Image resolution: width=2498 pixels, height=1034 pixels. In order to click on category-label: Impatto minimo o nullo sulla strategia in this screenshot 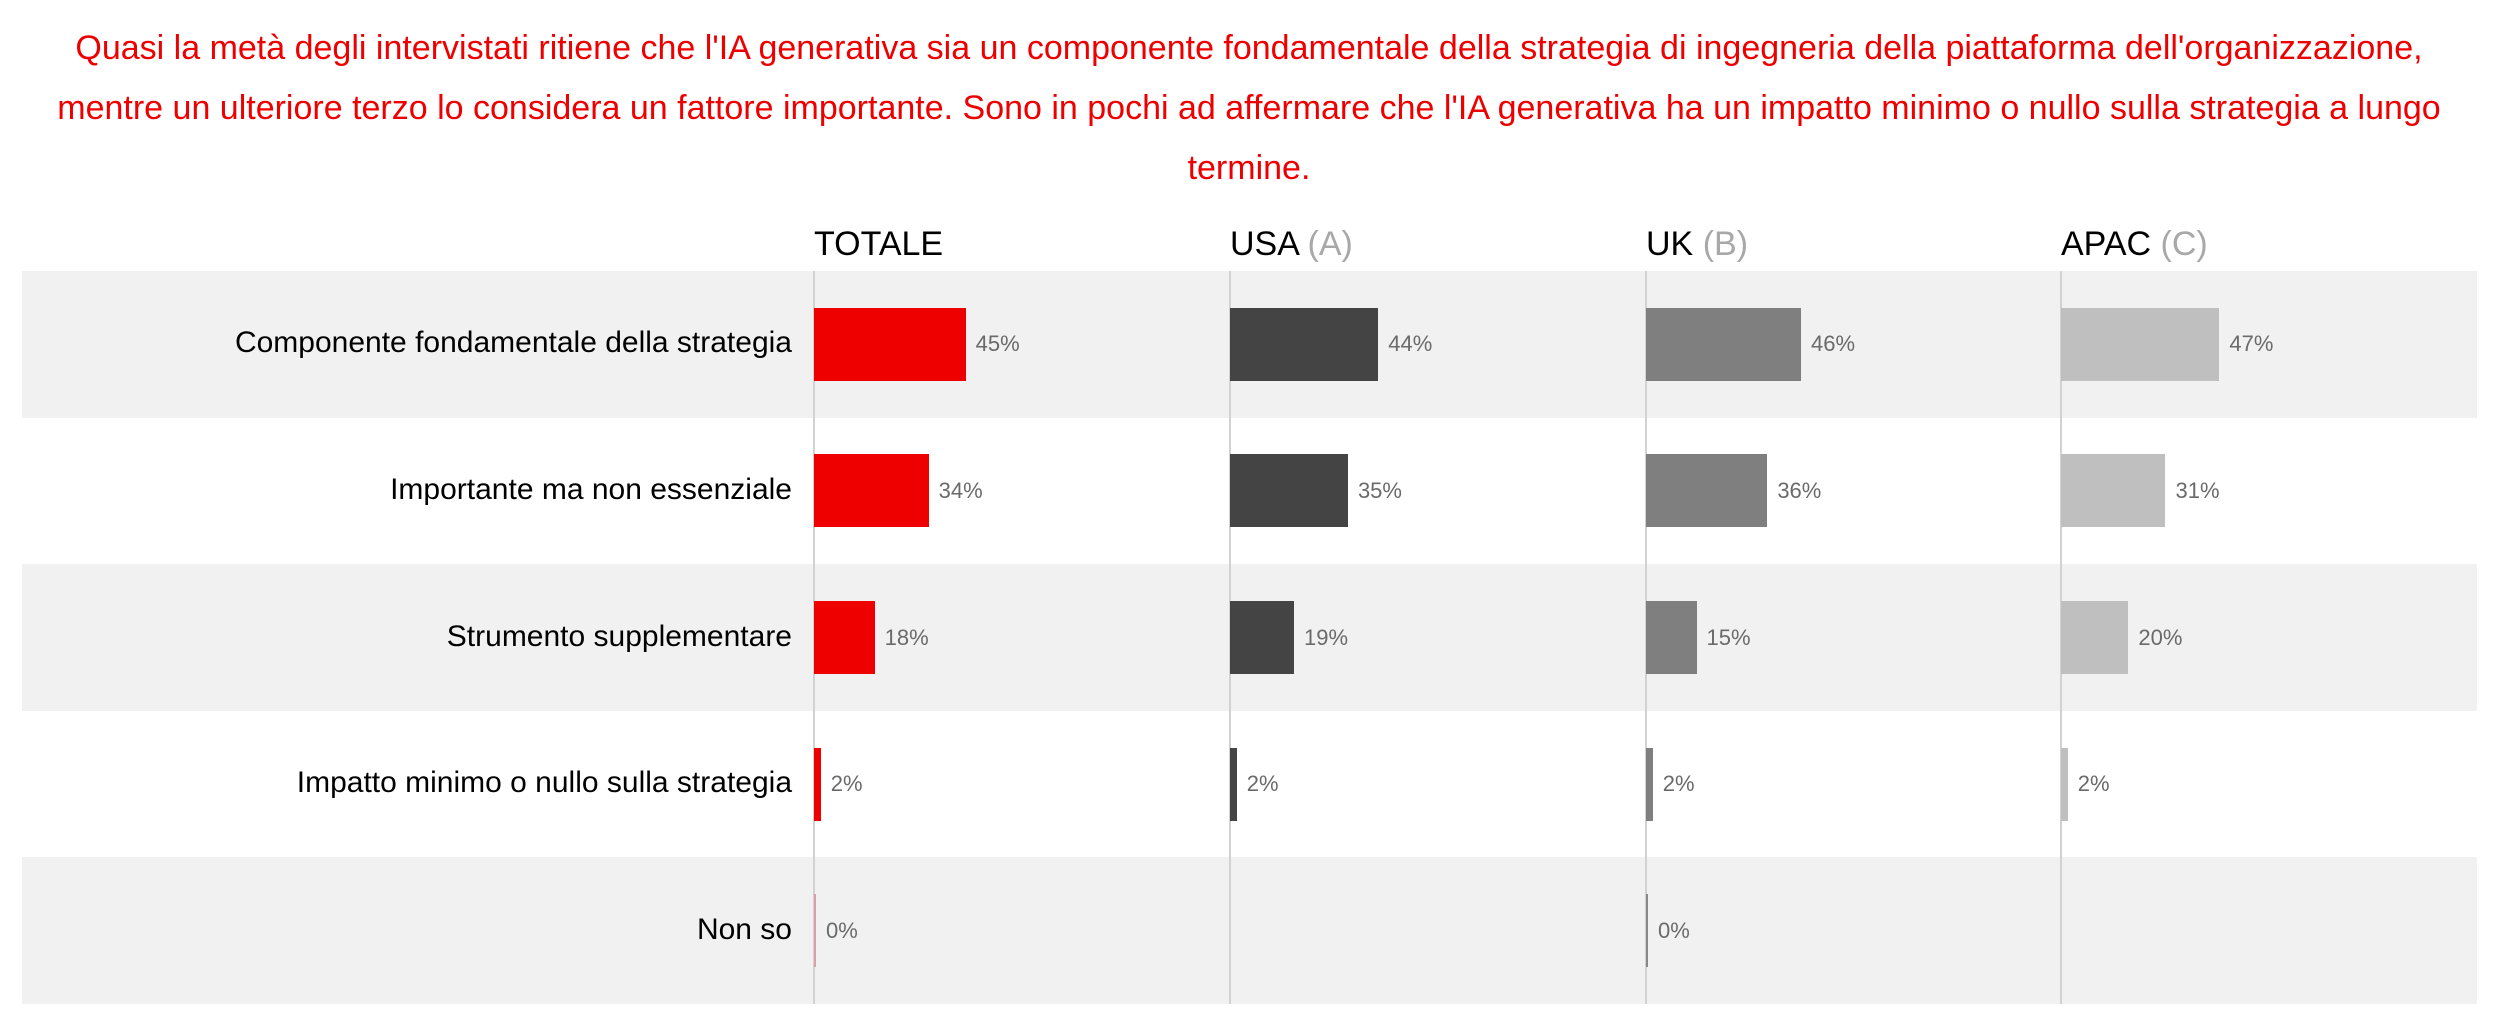, I will do `click(544, 783)`.